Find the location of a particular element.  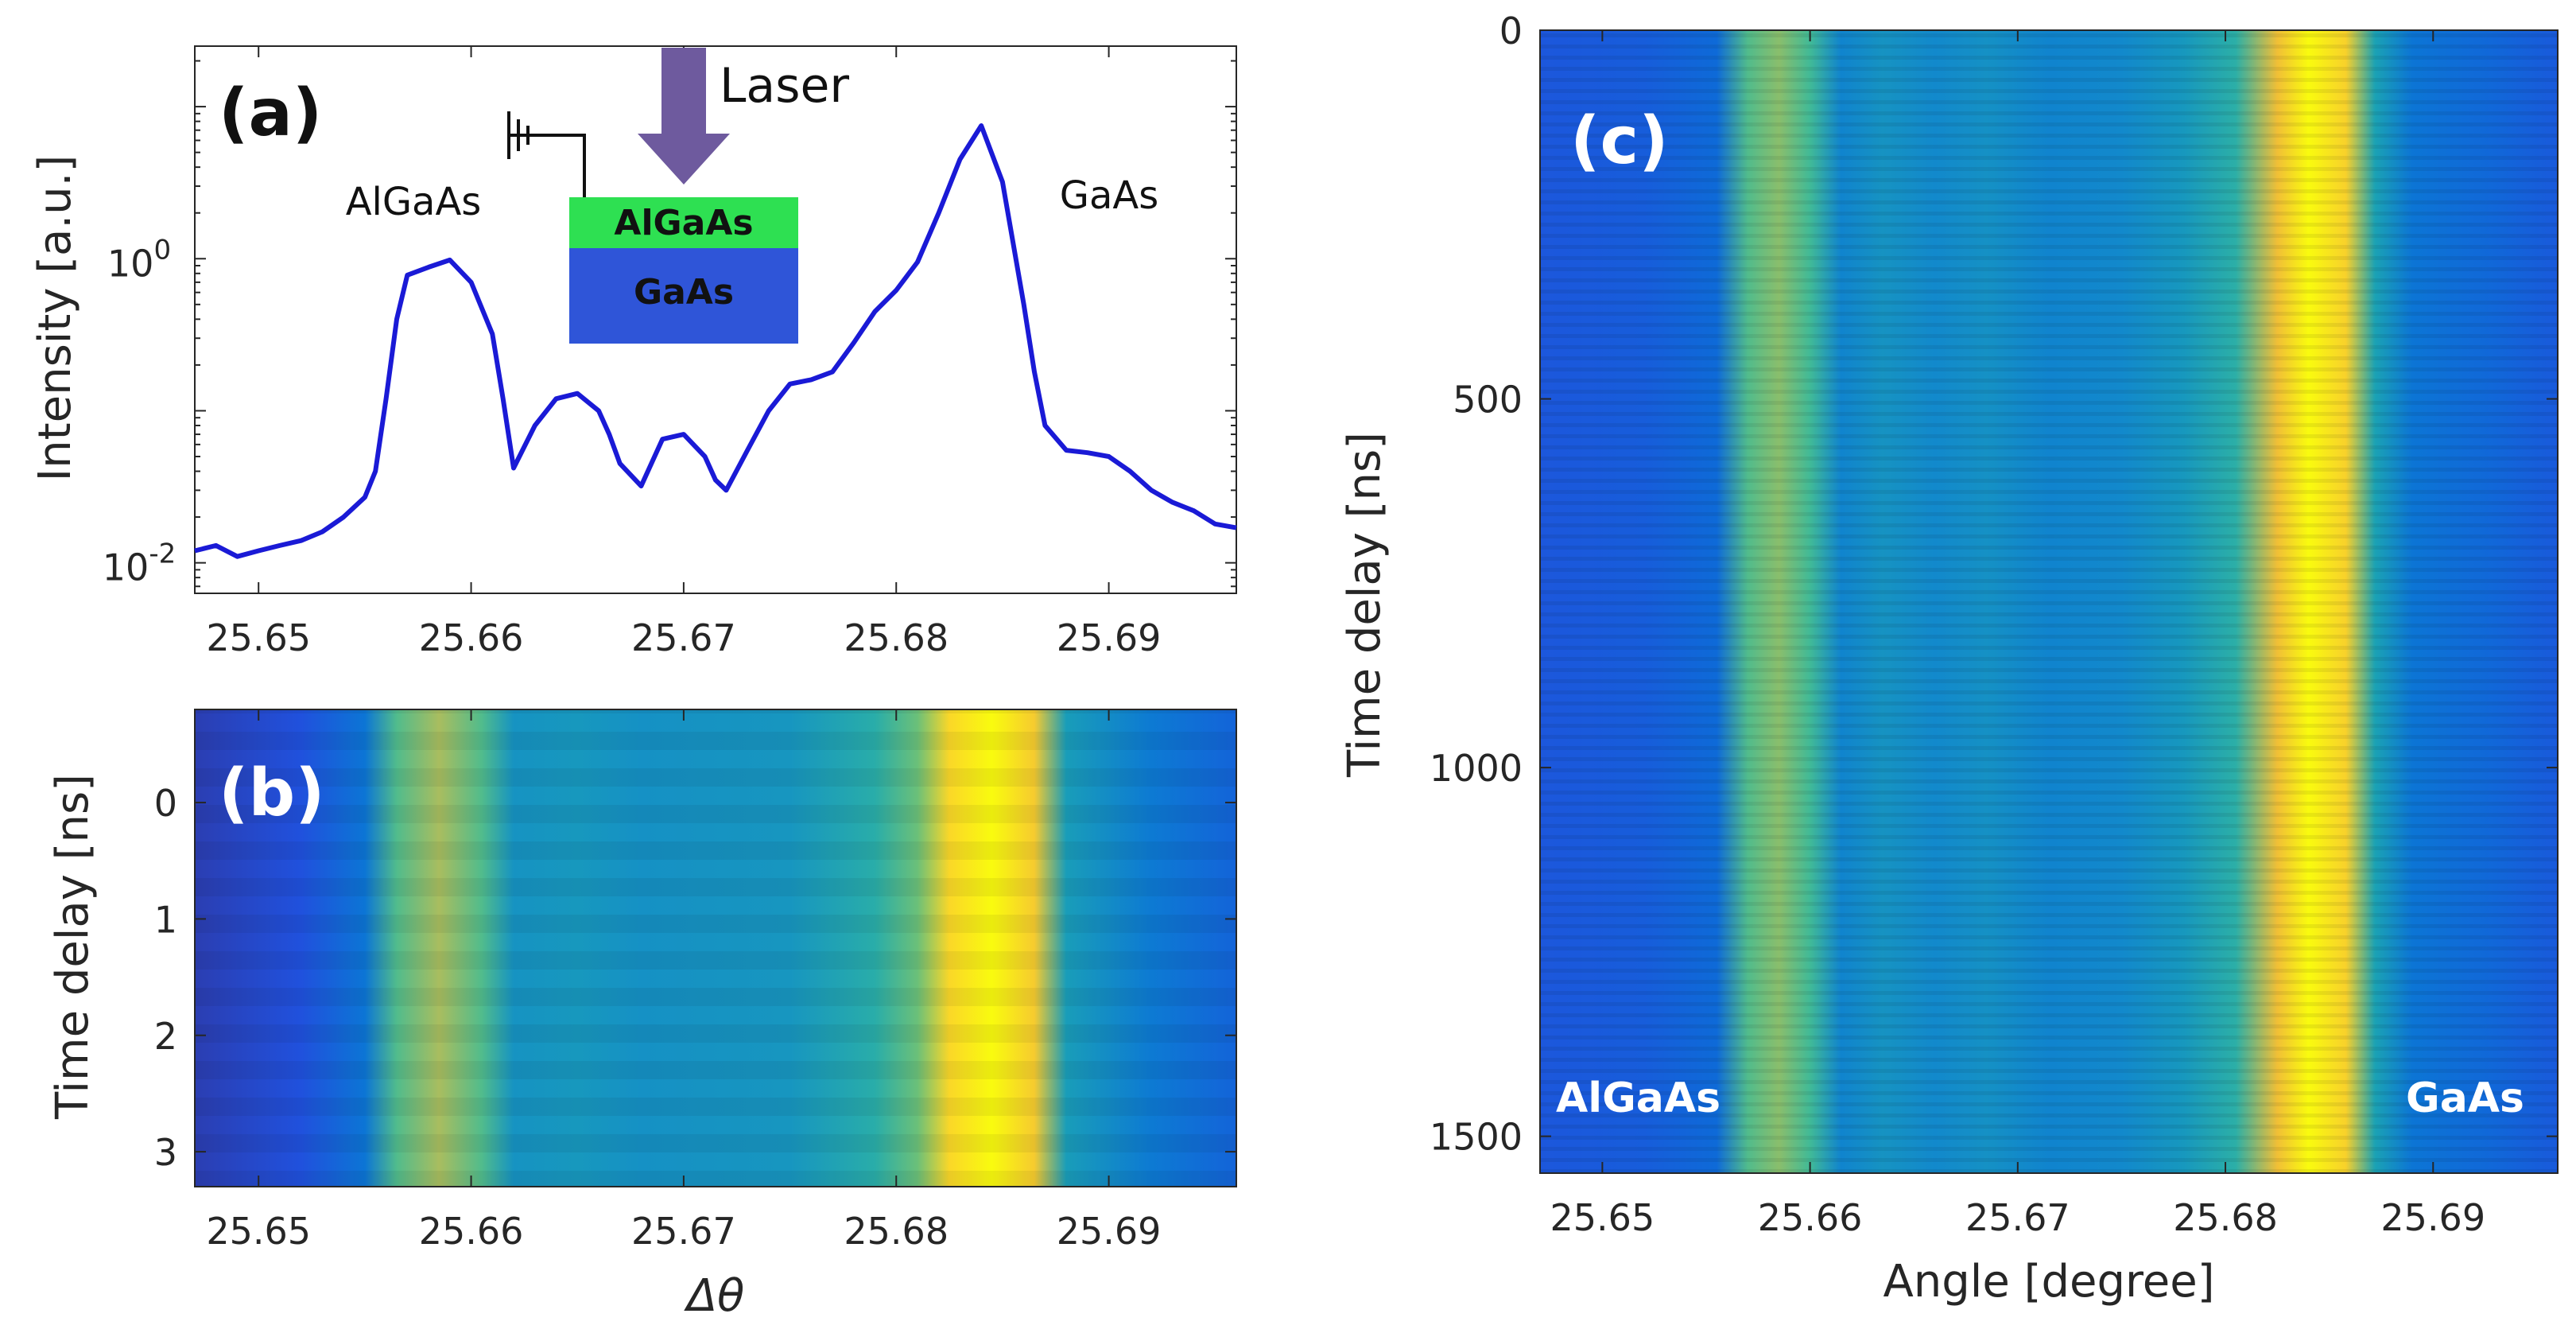

y-tick-label-b: 3 is located at coordinates (166, 1152).